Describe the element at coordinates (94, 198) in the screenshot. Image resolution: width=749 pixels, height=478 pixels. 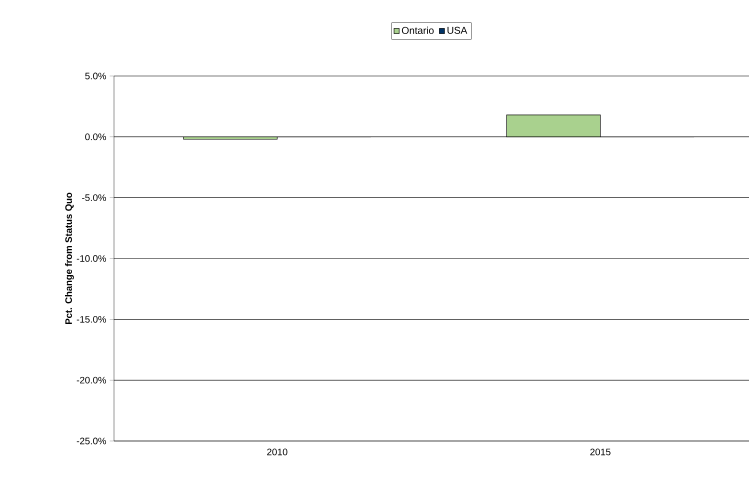
I see `y-tick-label: -5.0%` at that location.